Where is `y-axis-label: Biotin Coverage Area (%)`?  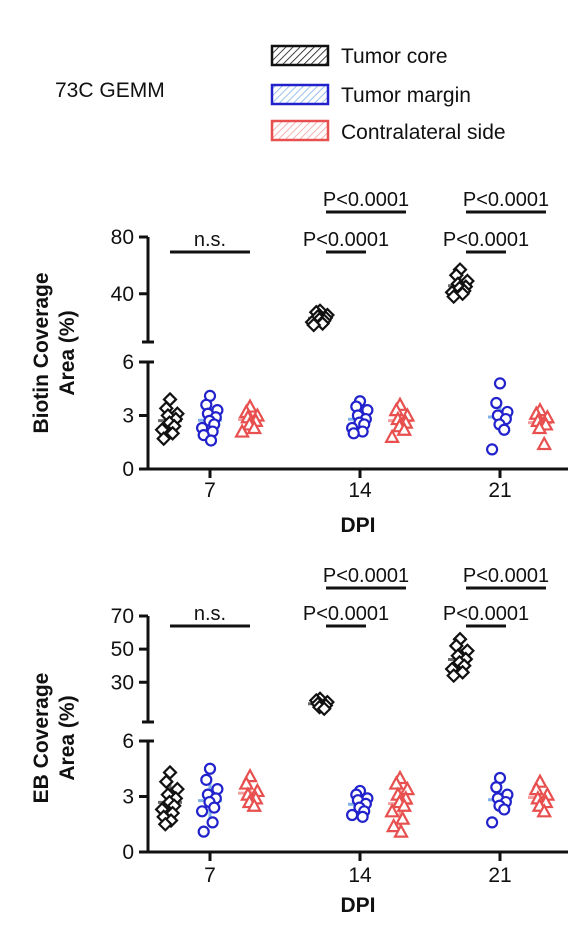 y-axis-label: Biotin Coverage Area (%) is located at coordinates (54, 352).